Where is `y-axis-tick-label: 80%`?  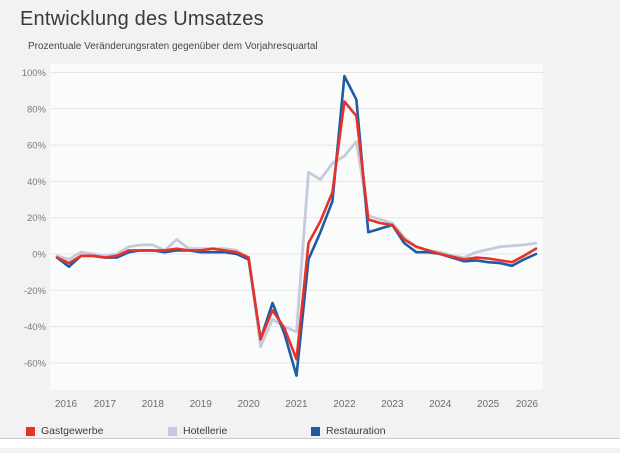 y-axis-tick-label: 80% is located at coordinates (37, 109).